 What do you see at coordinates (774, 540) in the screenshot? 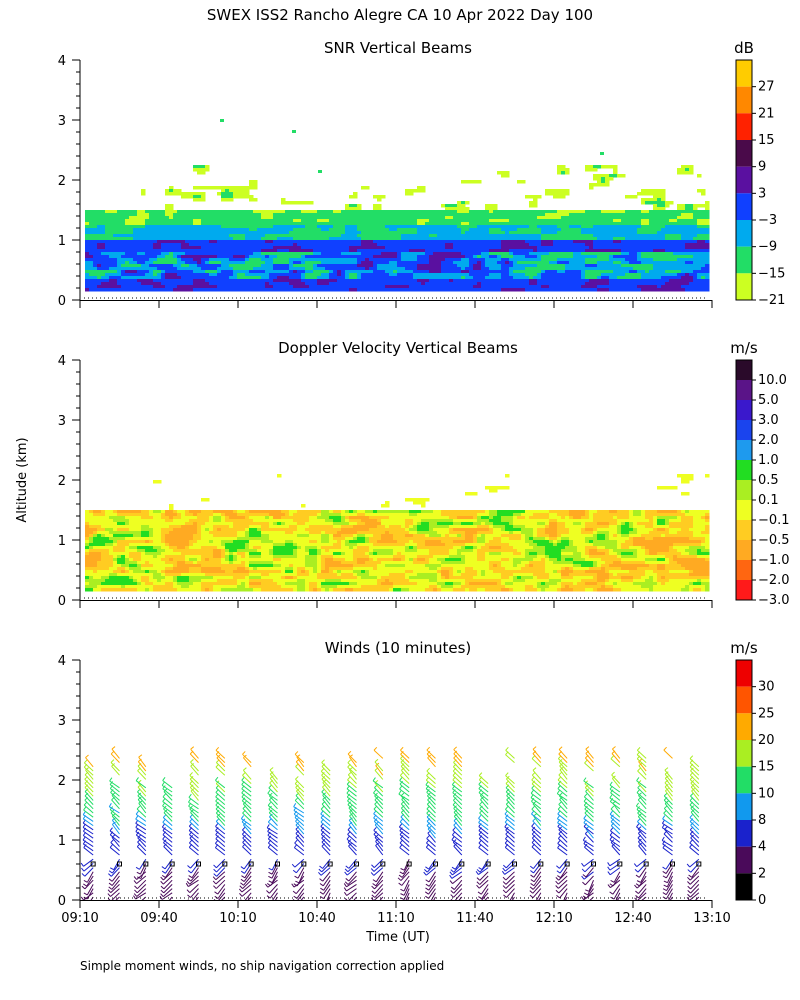
I see `colorbar-label: −0.5` at bounding box center [774, 540].